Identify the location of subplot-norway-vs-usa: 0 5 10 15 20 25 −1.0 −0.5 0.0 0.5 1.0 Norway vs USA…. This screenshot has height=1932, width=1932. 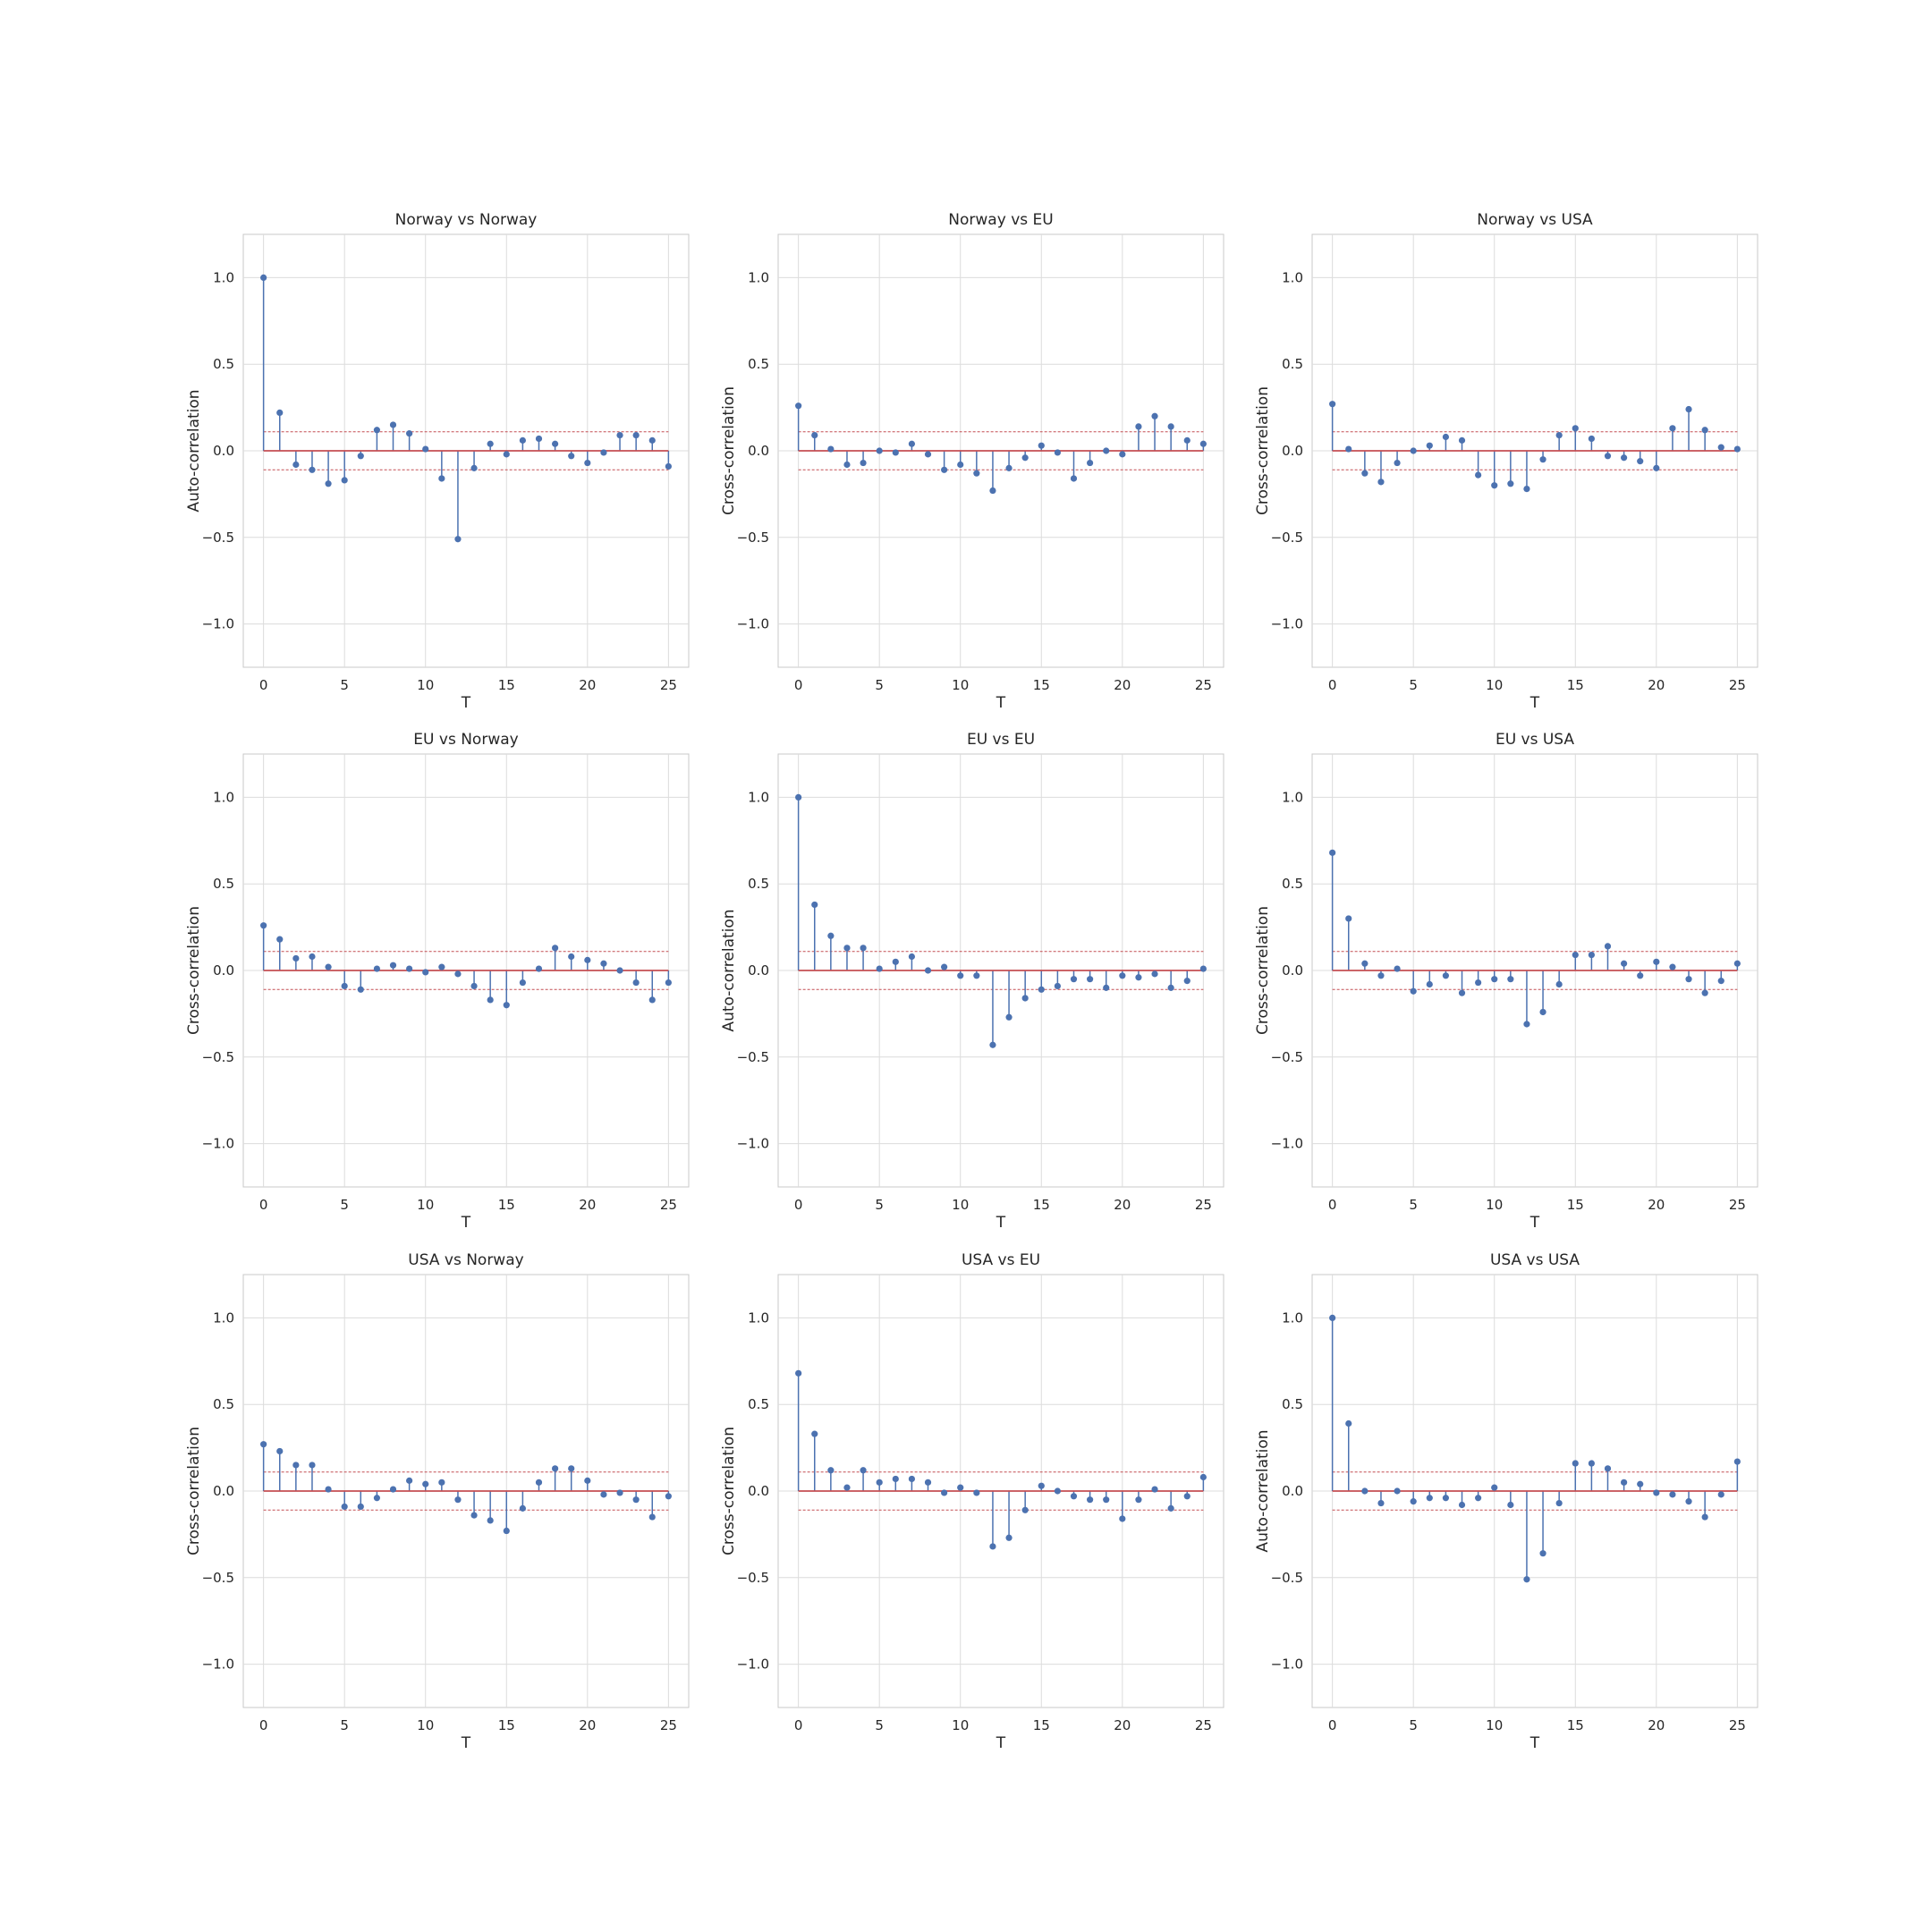
(1506, 461).